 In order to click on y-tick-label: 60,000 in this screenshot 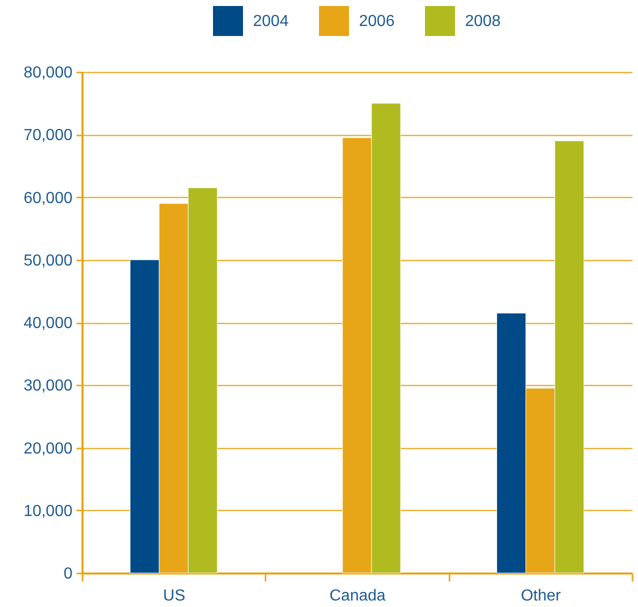, I will do `click(48, 198)`.